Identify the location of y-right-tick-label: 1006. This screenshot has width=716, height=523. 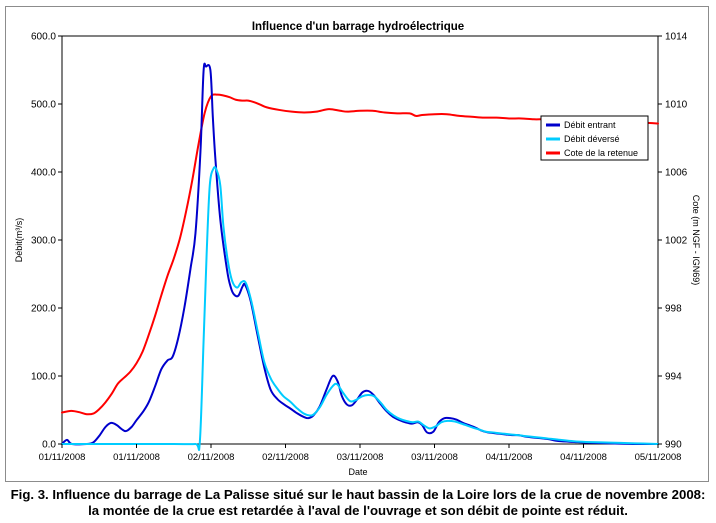
(676, 173).